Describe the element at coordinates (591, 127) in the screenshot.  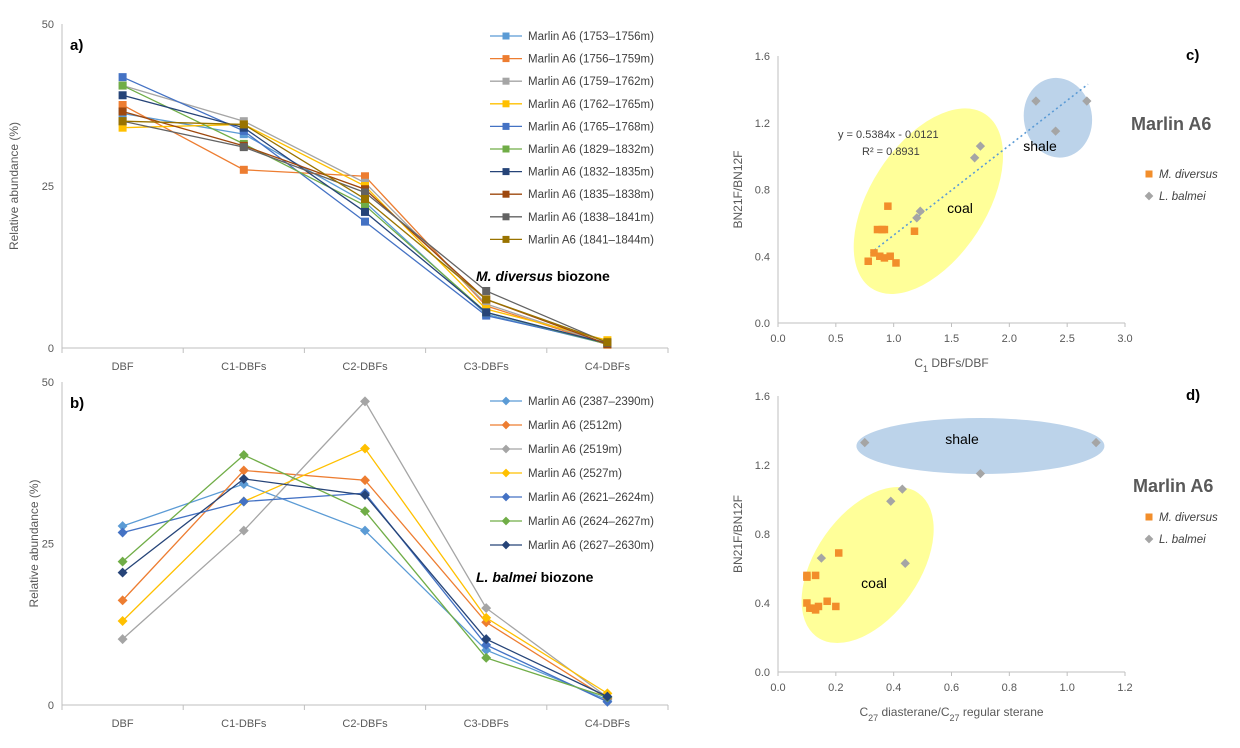
I see `legend-entry: Marlin A6 (1765–1768m)` at that location.